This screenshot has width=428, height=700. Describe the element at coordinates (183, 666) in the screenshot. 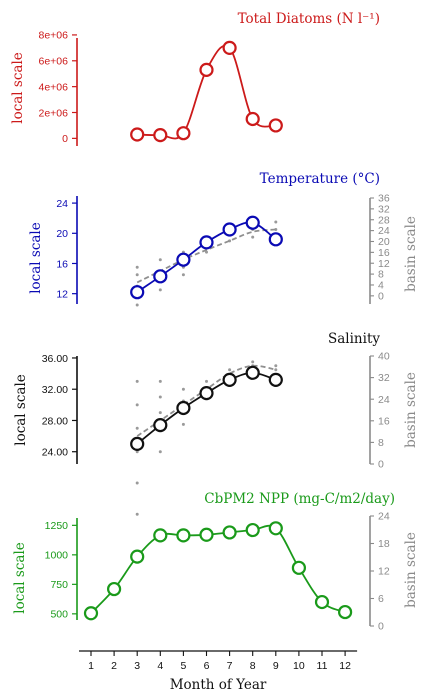

I see `x-tick-label: 5` at that location.